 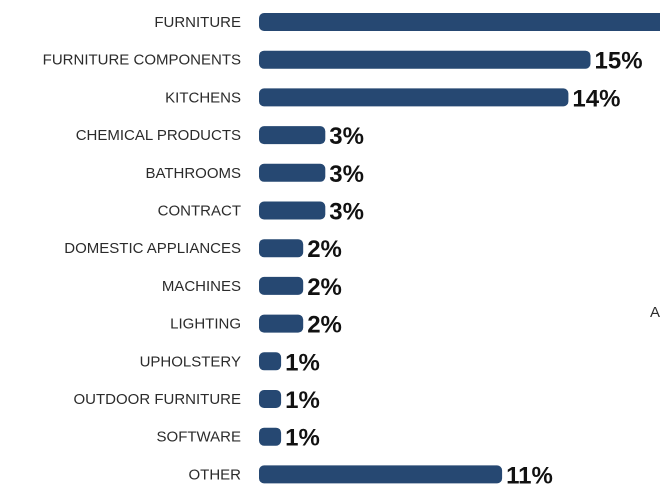 I want to click on category-label: OTHER, so click(x=215, y=474).